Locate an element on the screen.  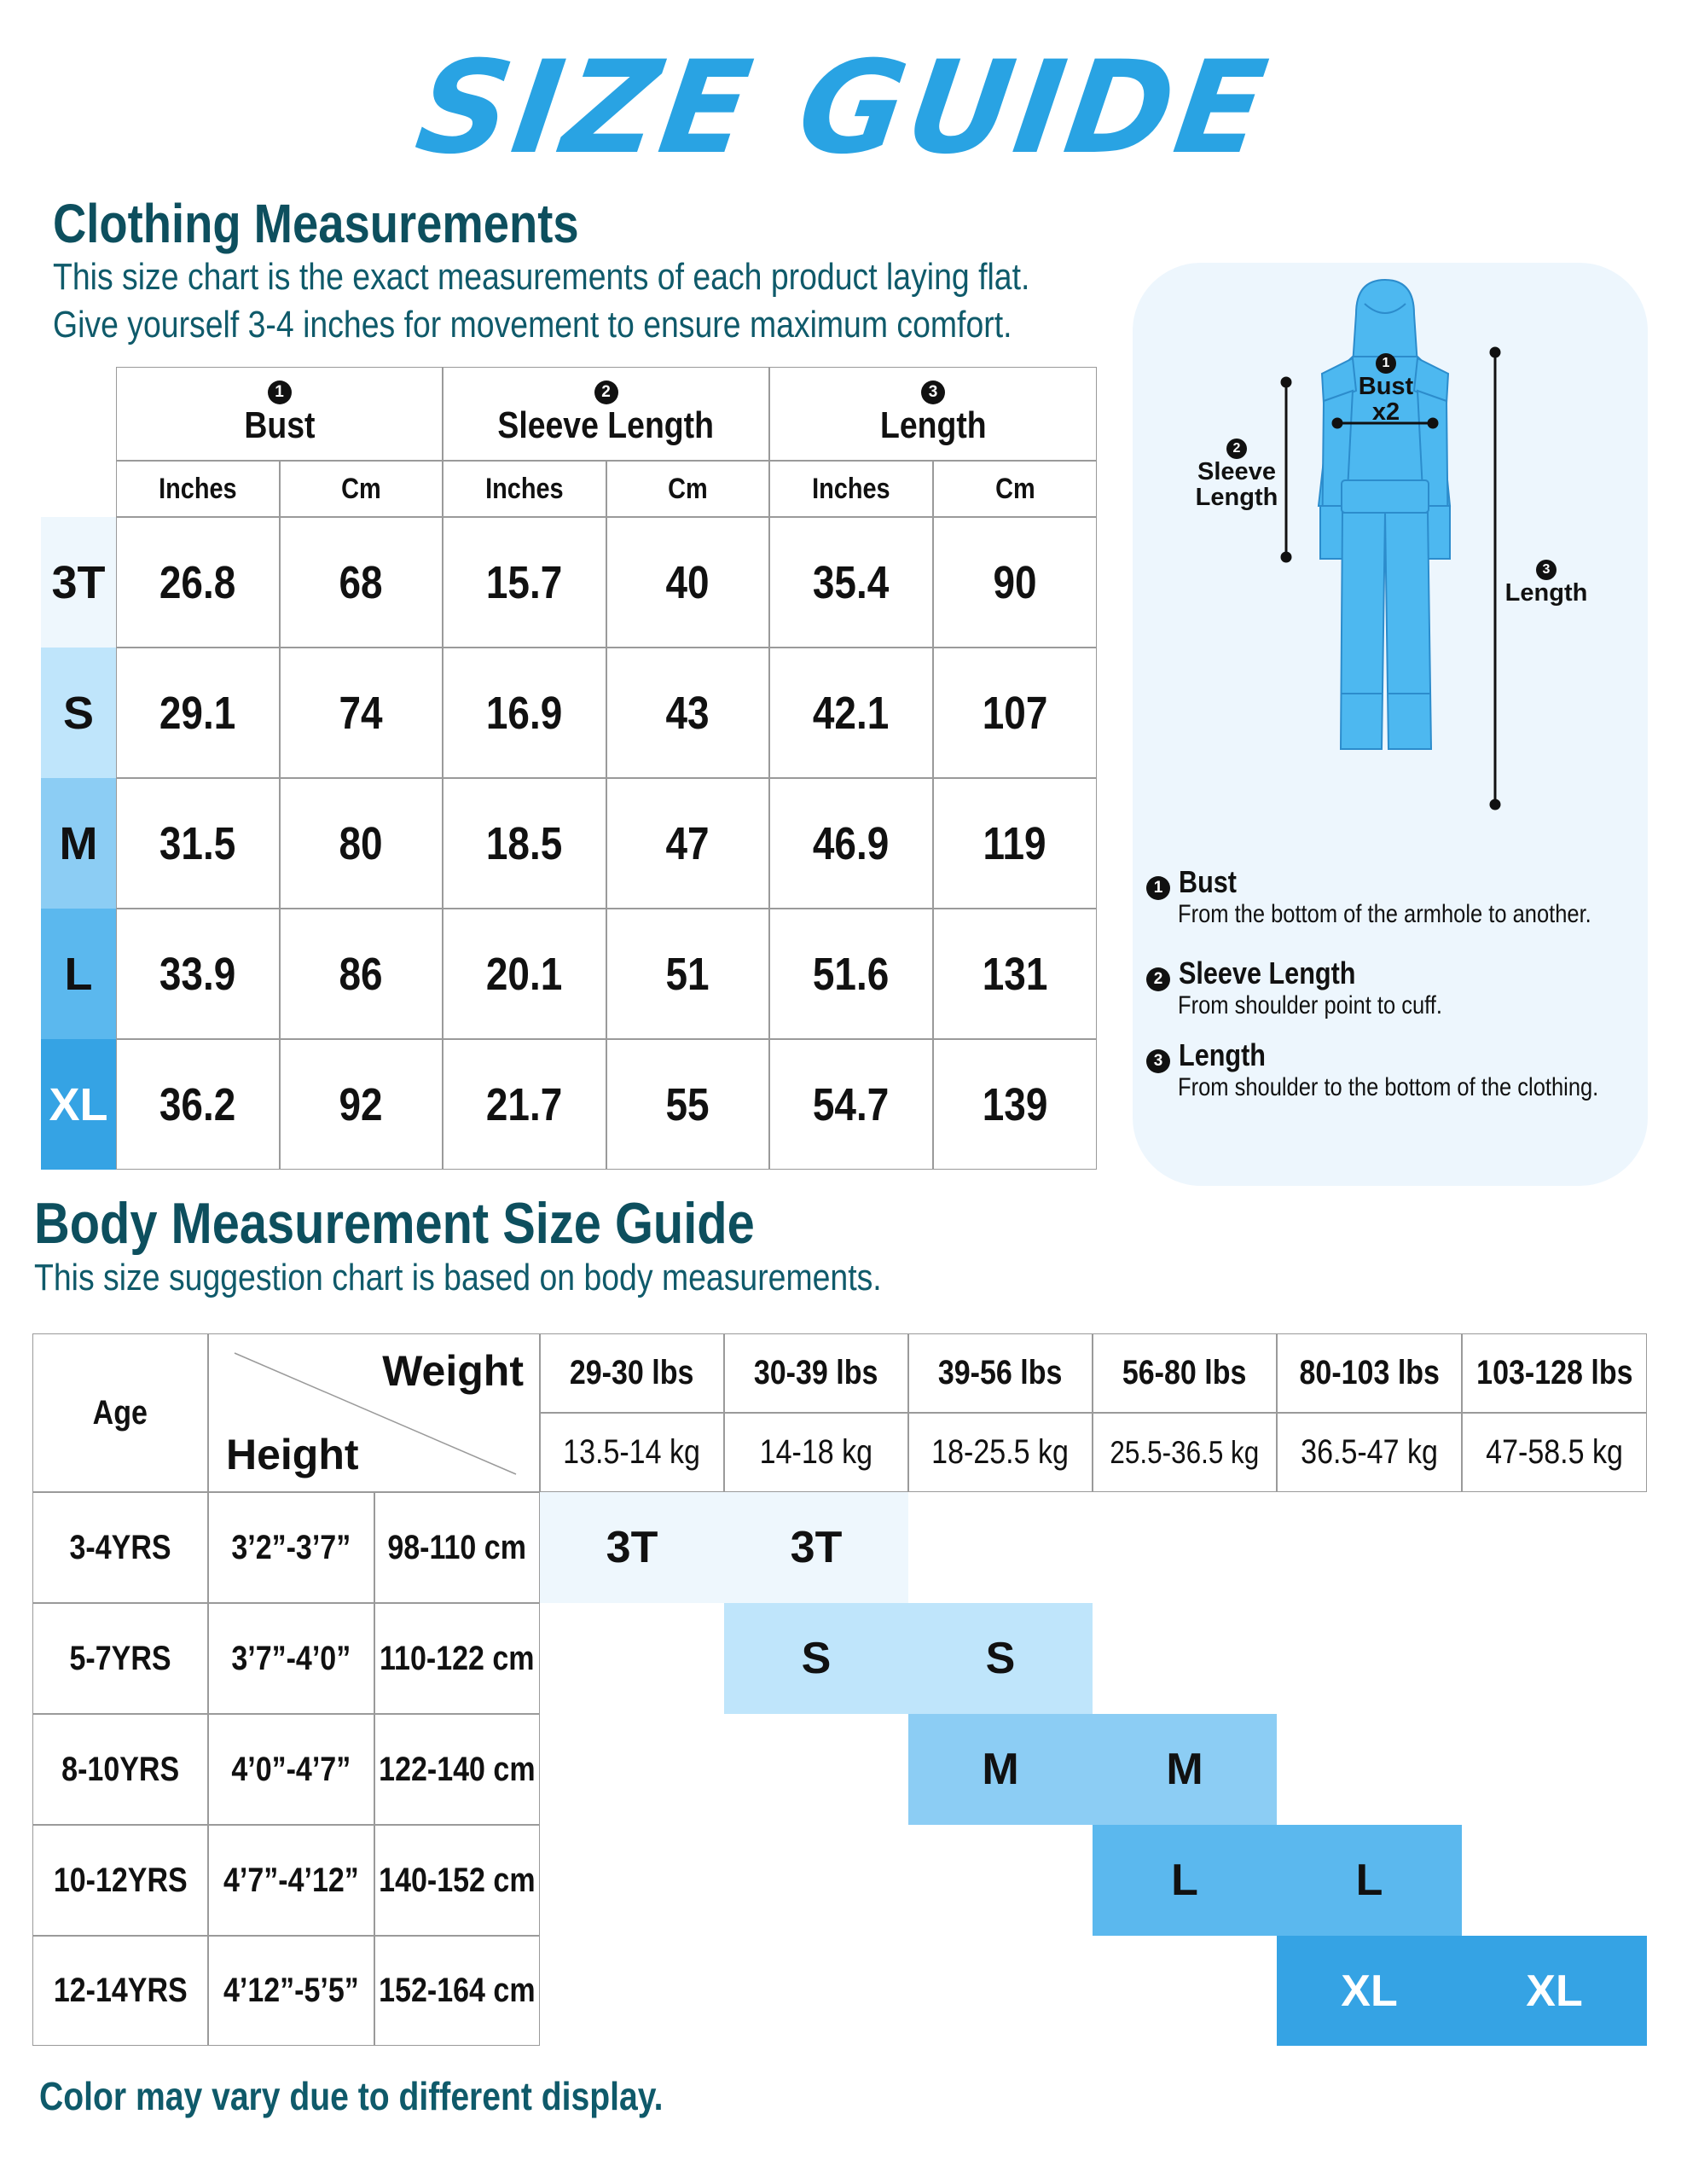
age-header-label: Age is located at coordinates (120, 1413).